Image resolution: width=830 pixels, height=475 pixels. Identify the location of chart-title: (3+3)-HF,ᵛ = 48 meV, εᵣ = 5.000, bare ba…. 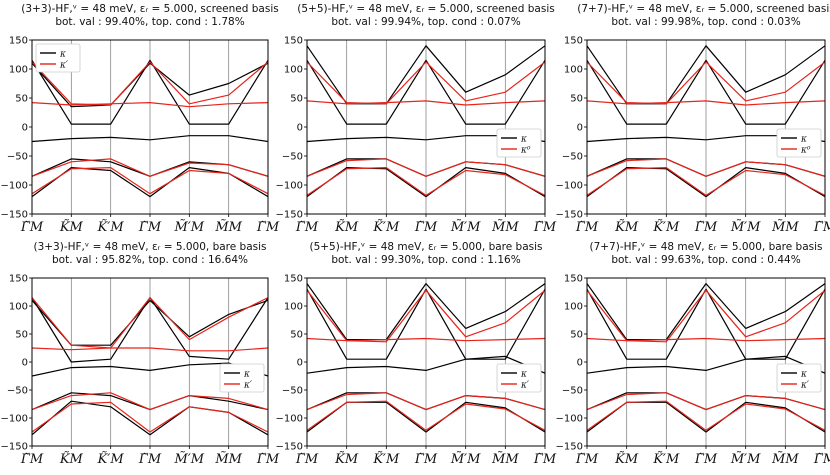
(149, 247).